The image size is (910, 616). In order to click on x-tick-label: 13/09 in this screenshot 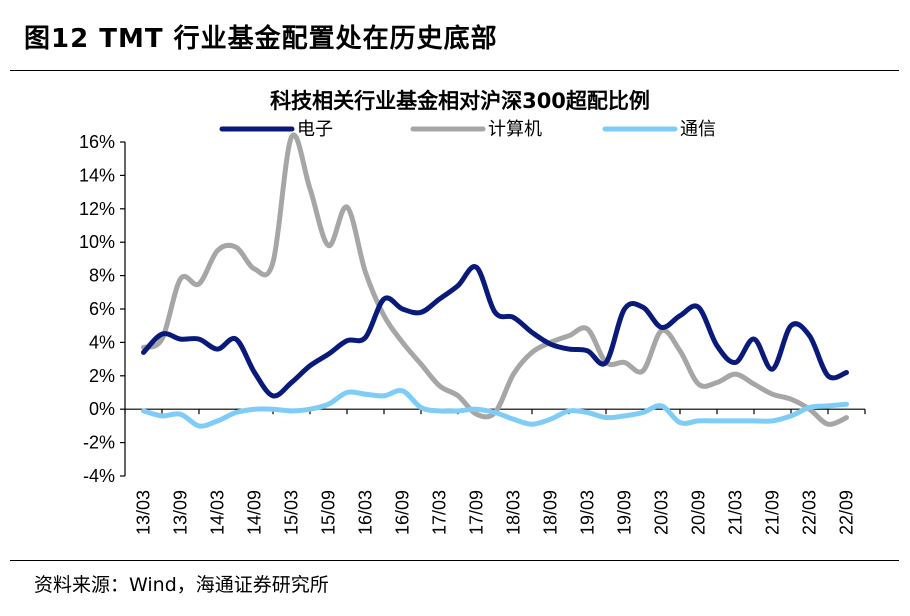, I will do `click(181, 512)`.